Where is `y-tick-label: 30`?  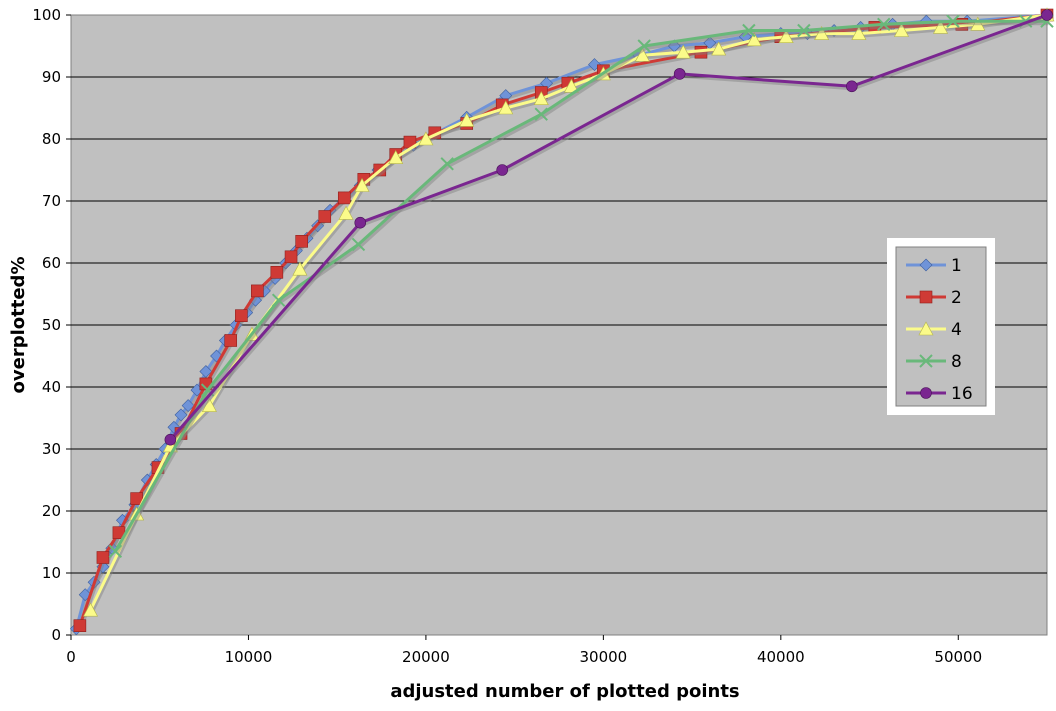
y-tick-label: 30 is located at coordinates (51, 449).